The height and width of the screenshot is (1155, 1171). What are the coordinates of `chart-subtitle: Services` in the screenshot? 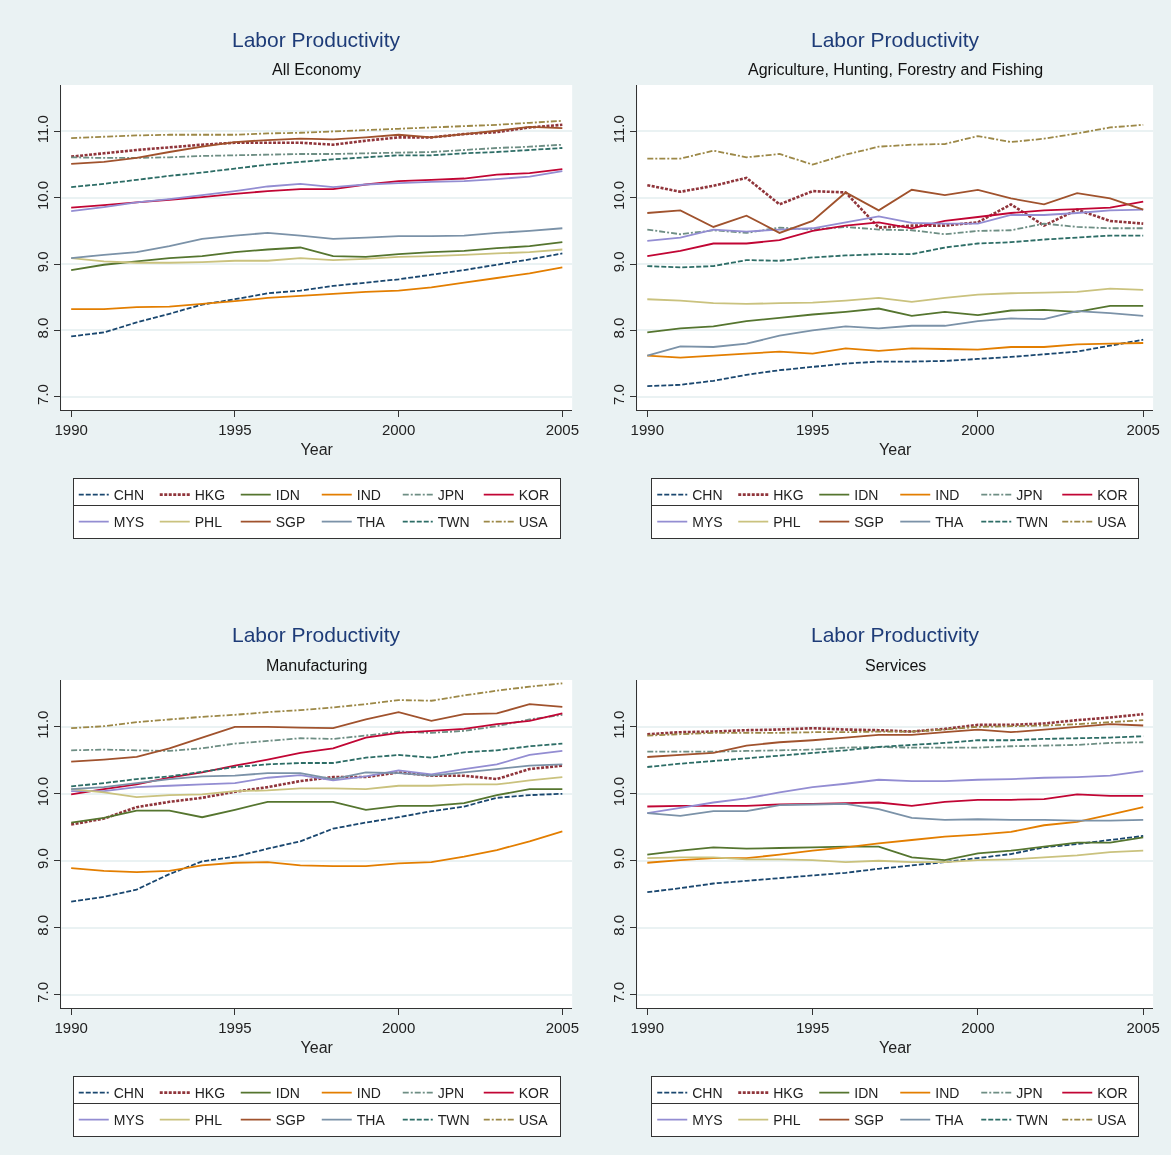 It's located at (896, 665).